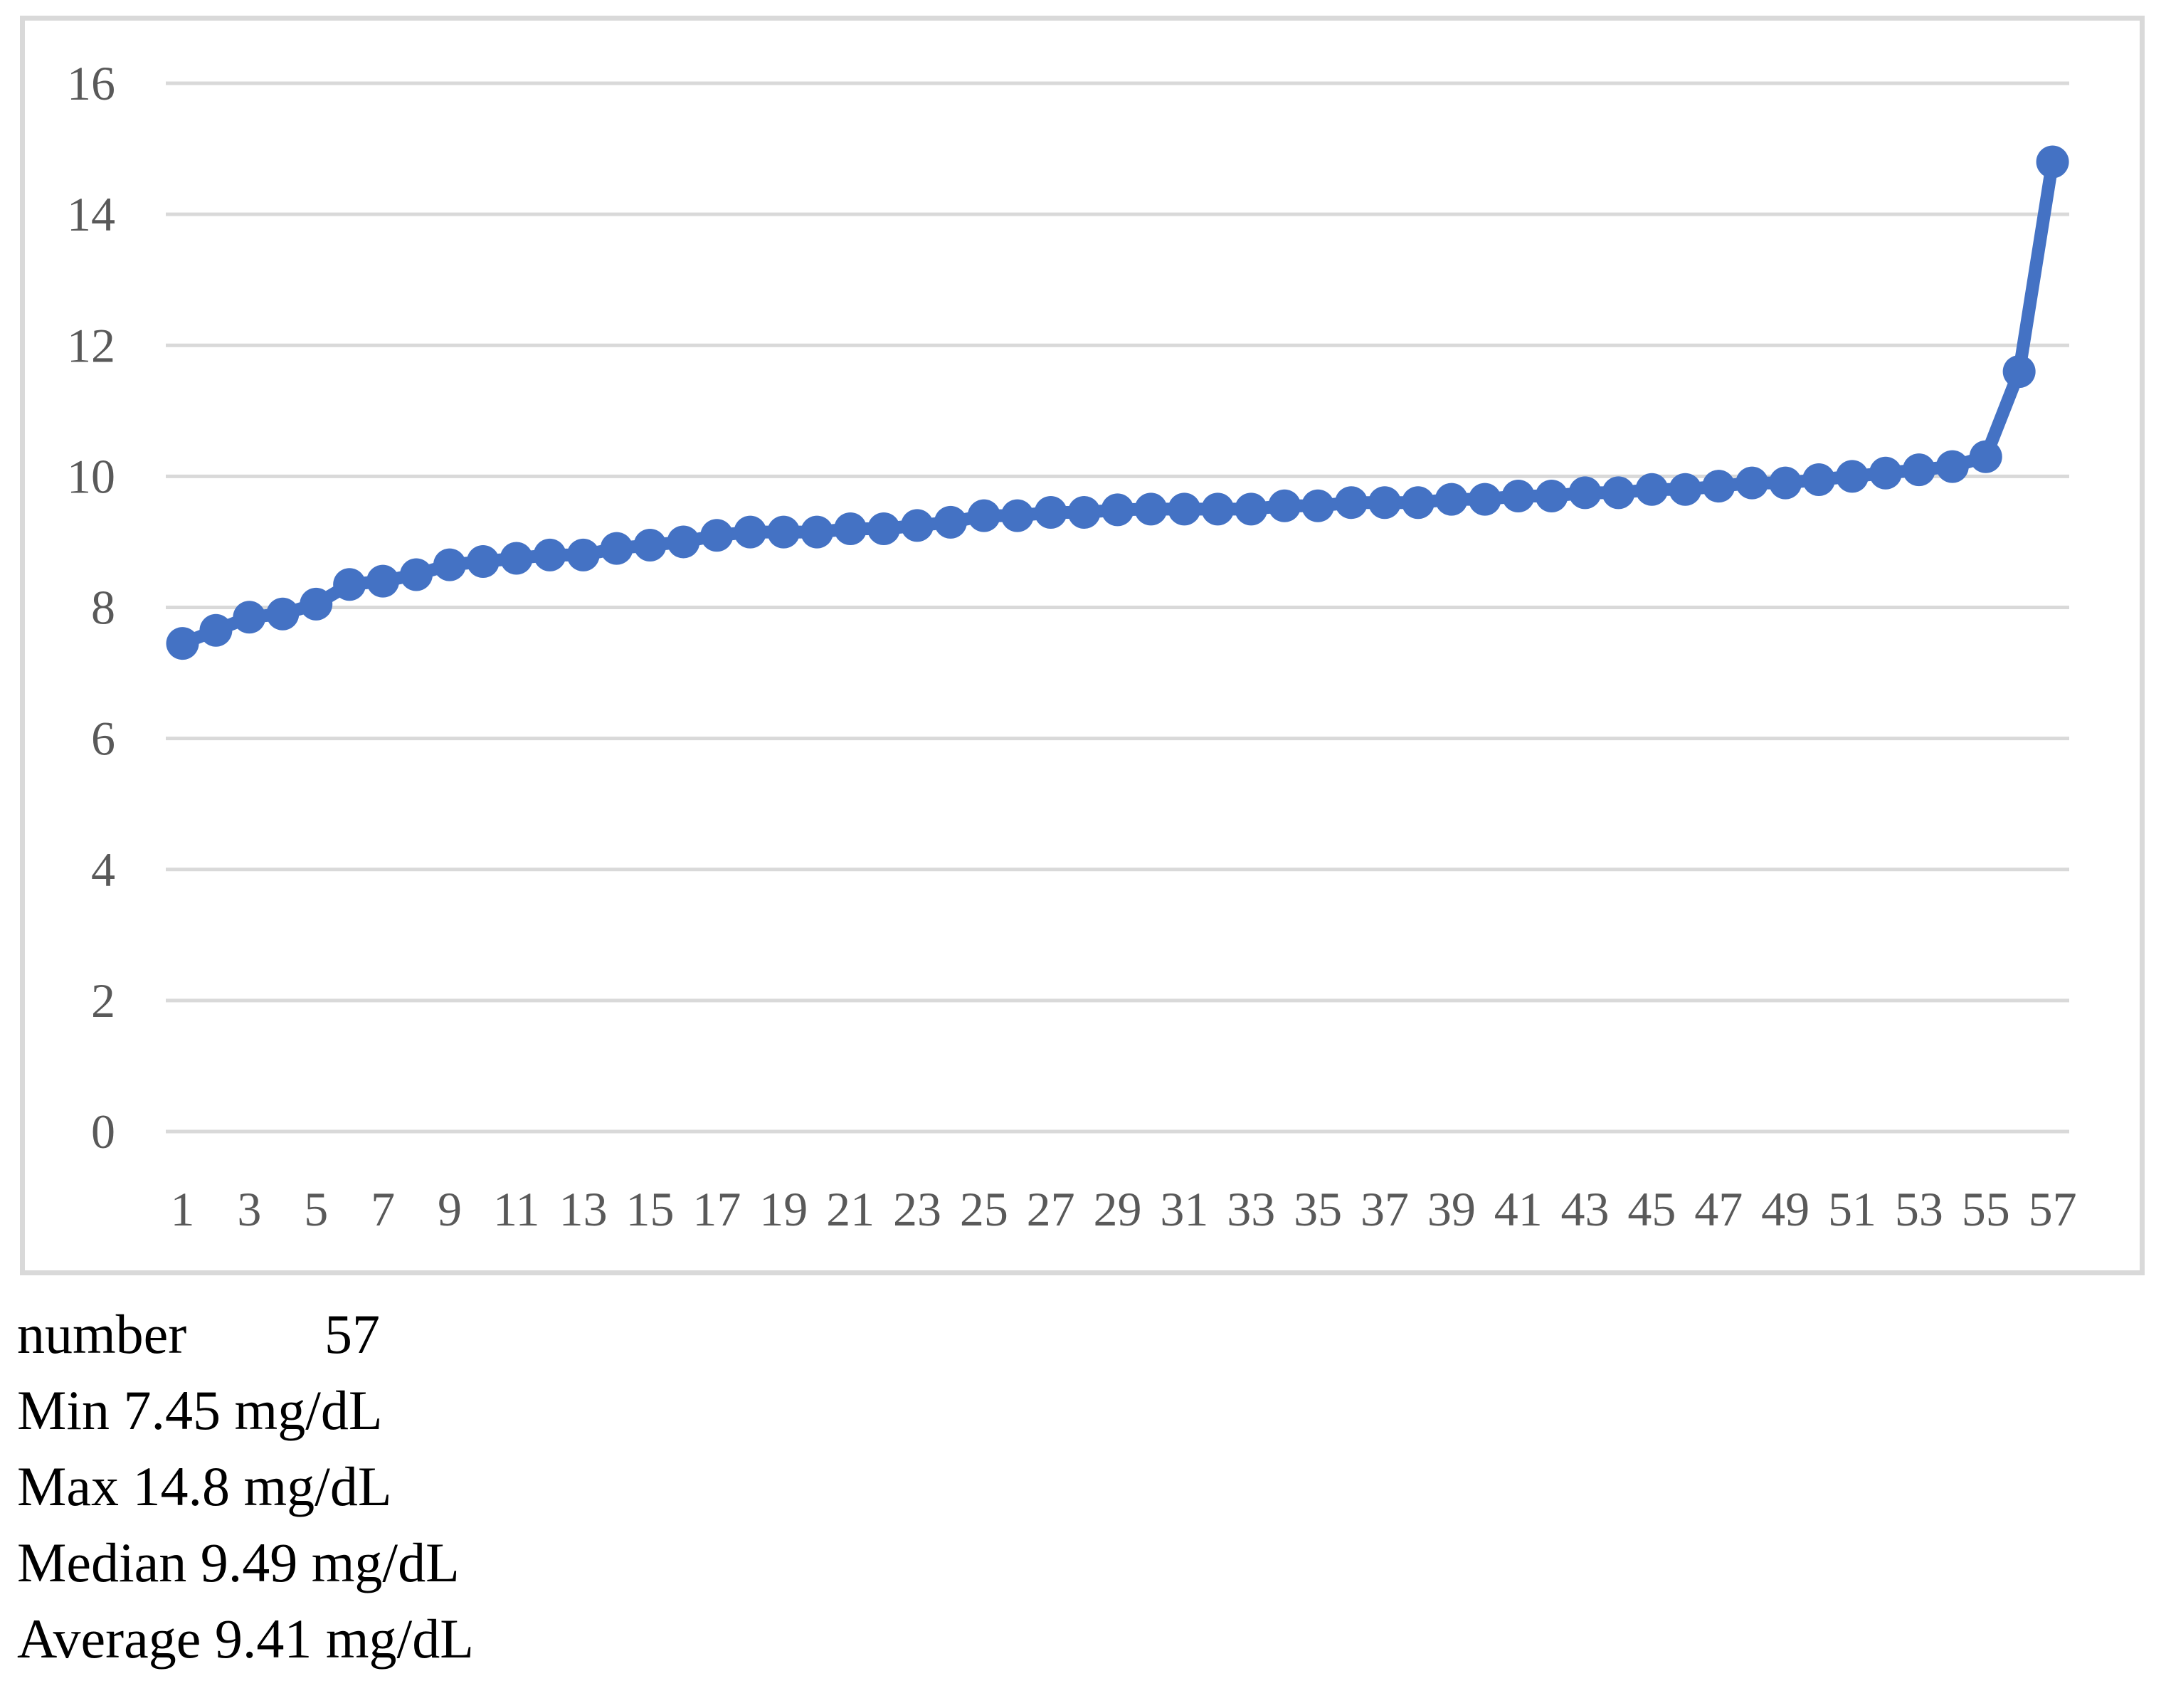 This screenshot has height=1708, width=2166. I want to click on x-axis-tick-label: 57, so click(2053, 1209).